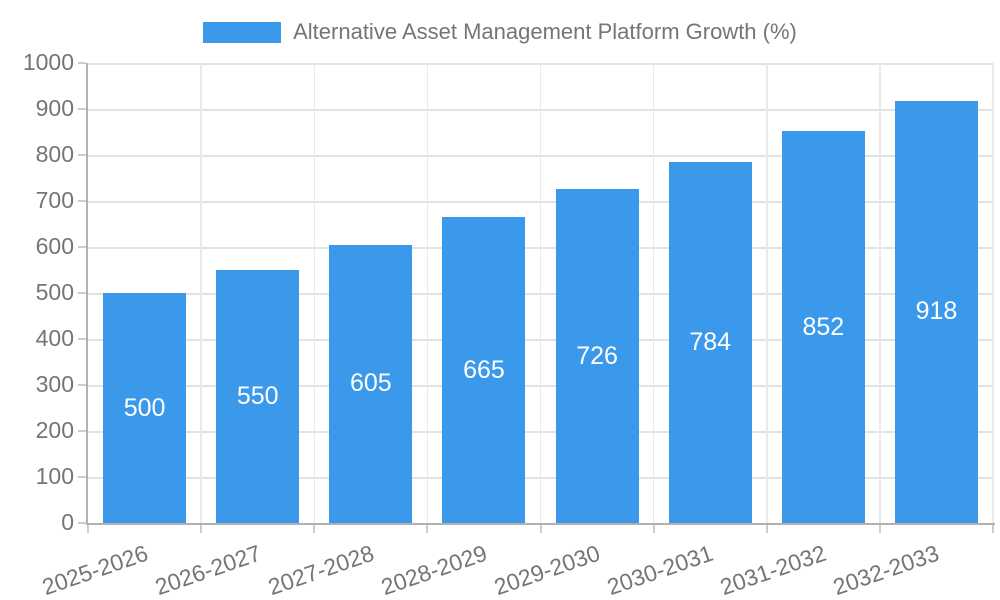  I want to click on bar-value-label: 550, so click(257, 396).